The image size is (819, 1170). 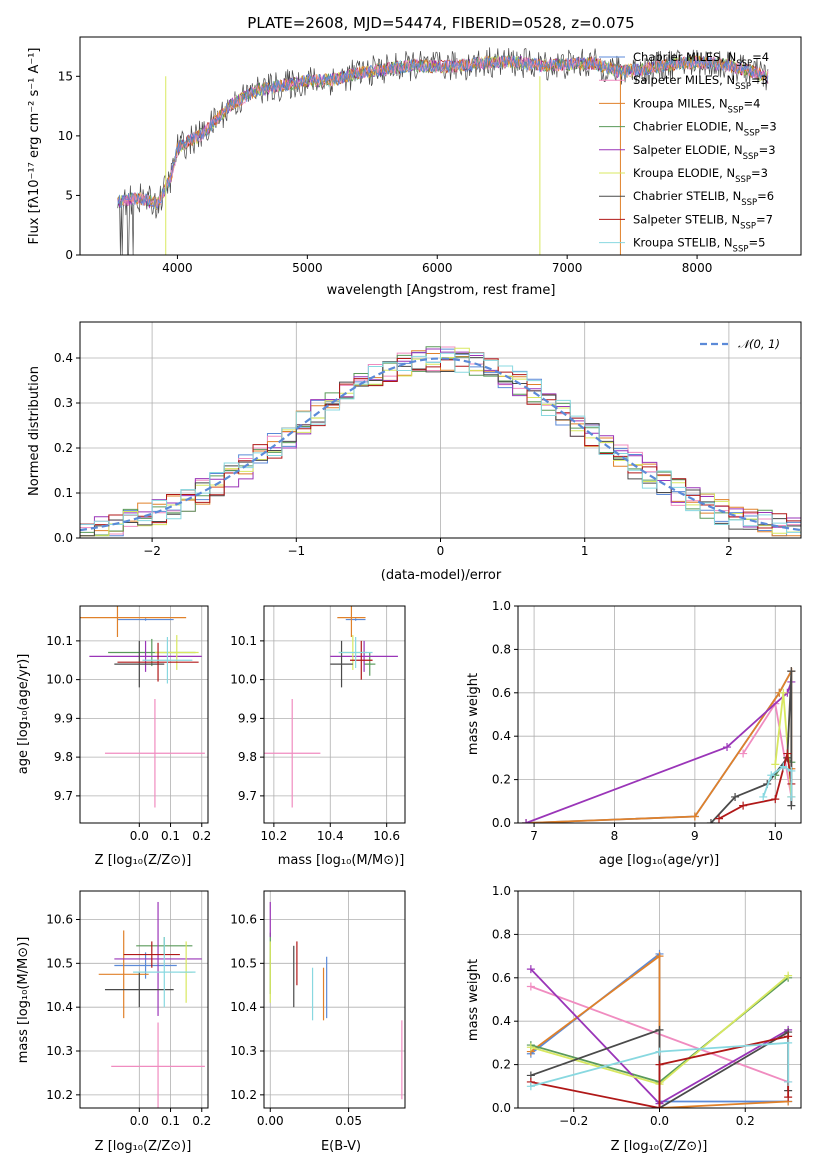 What do you see at coordinates (703, 198) in the screenshot?
I see `legend-entry: Chabrier STELIB, NSSP=6` at bounding box center [703, 198].